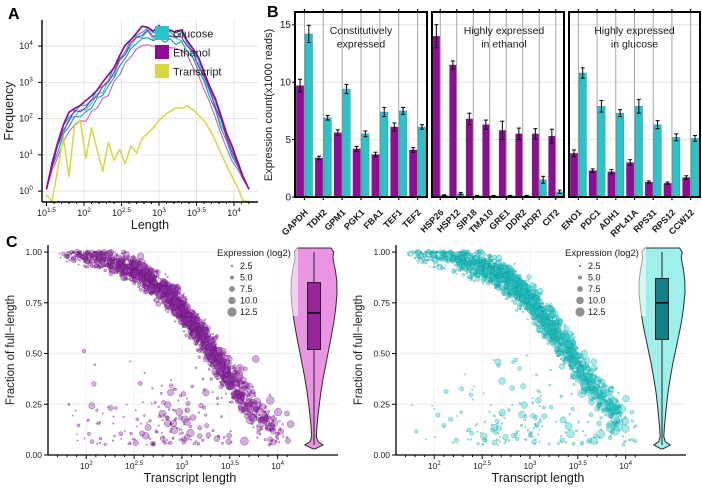 This screenshot has width=702, height=489. Describe the element at coordinates (288, 198) in the screenshot. I see `panel-b-y-tick-label: 0` at that location.